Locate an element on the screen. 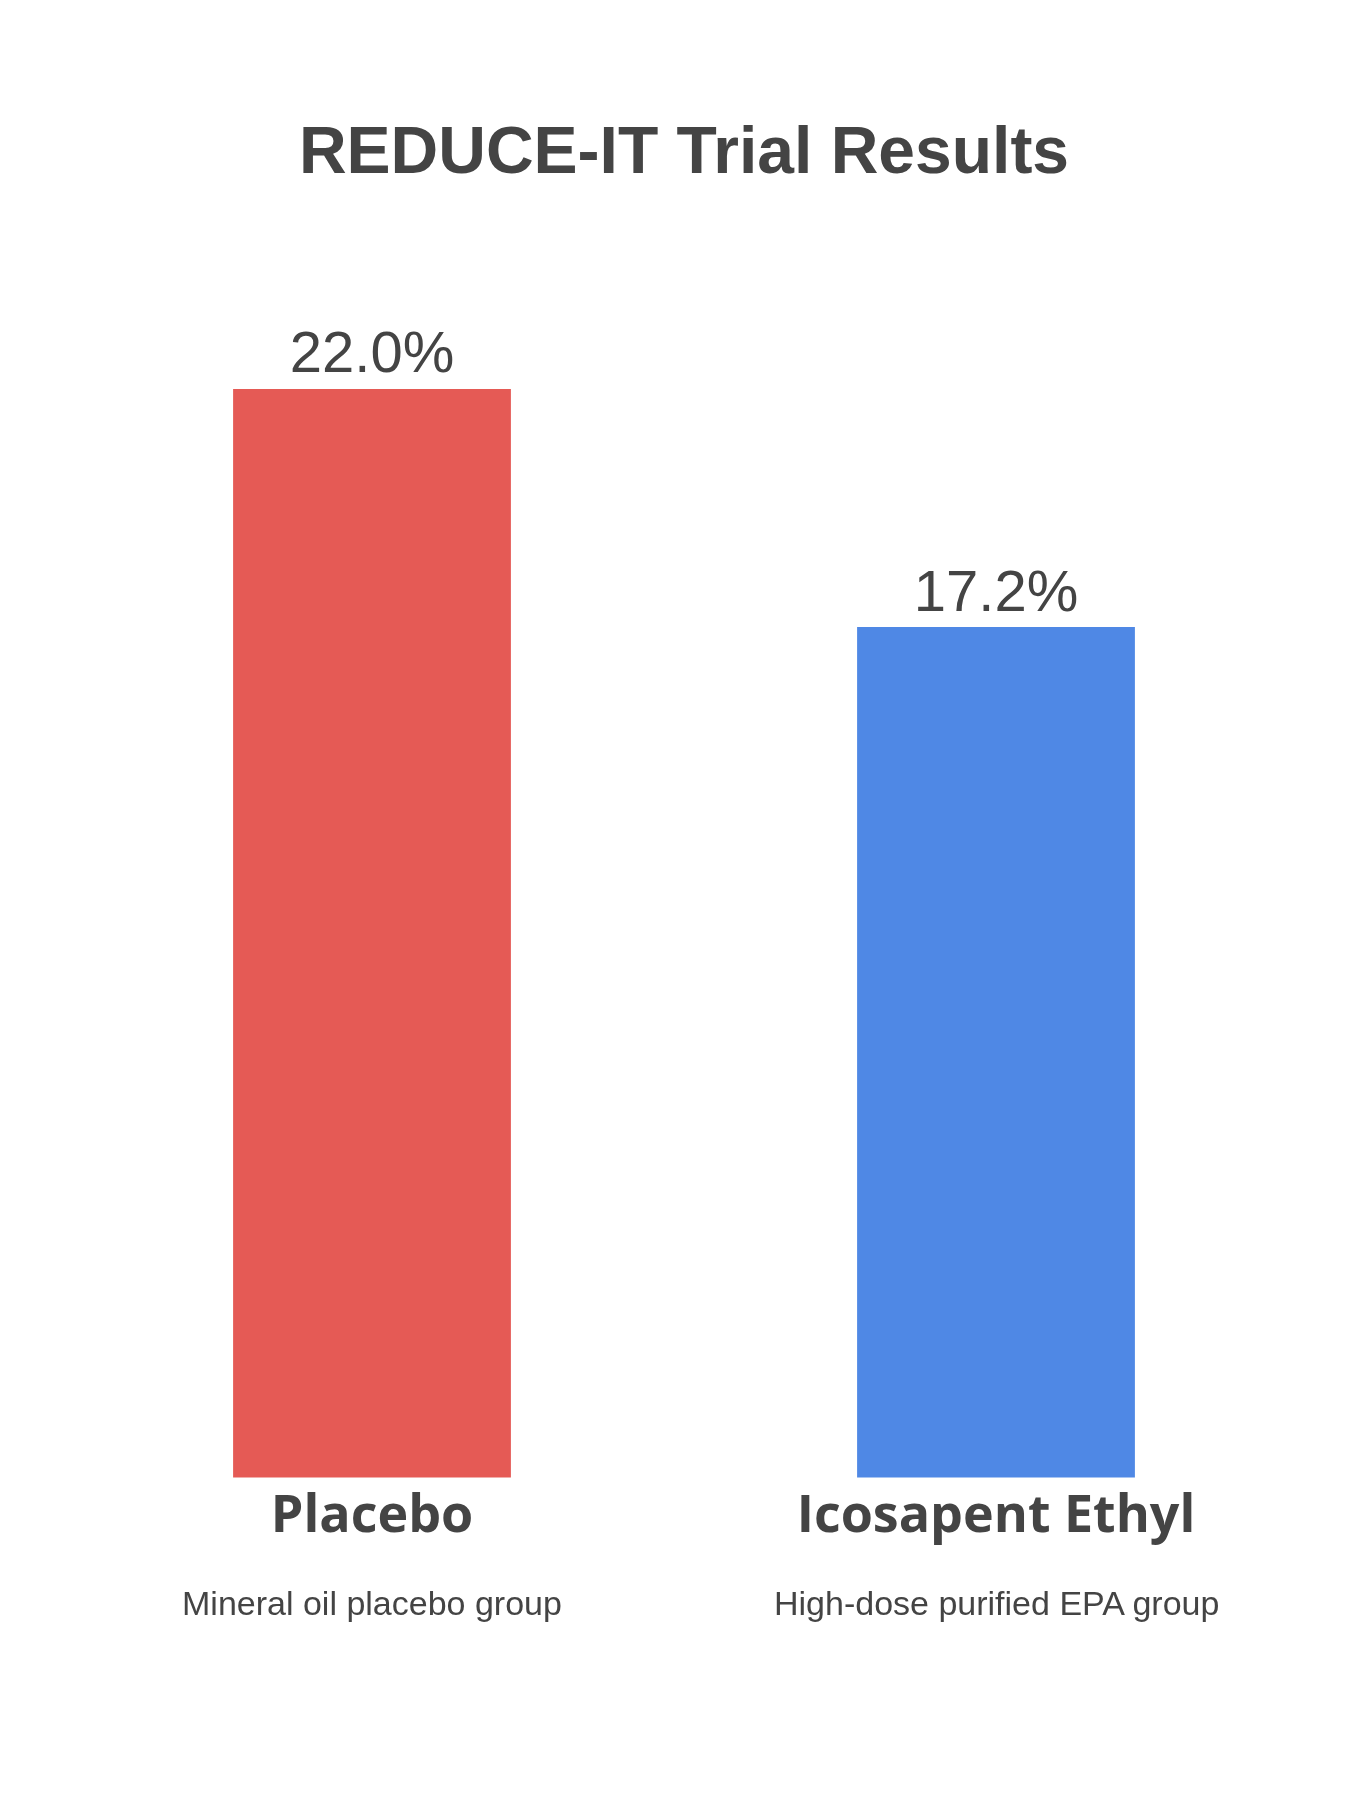 This screenshot has width=1368, height=1809. x-tick-label: Placebo is located at coordinates (372, 1511).